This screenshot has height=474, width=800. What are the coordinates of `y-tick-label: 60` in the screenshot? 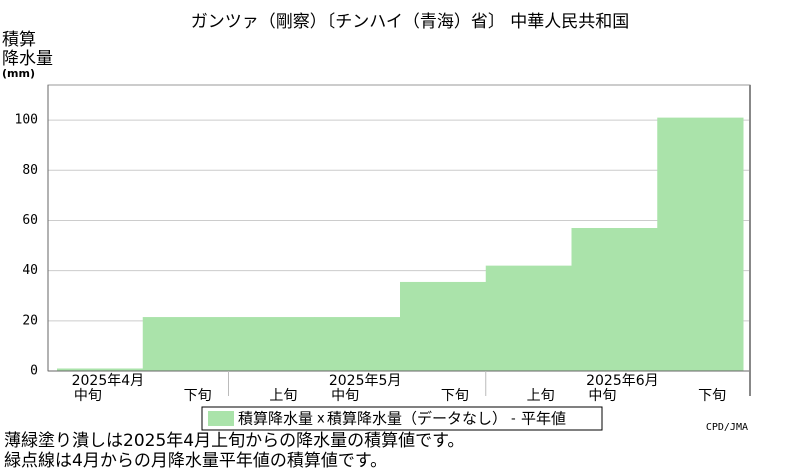 It's located at (30, 220).